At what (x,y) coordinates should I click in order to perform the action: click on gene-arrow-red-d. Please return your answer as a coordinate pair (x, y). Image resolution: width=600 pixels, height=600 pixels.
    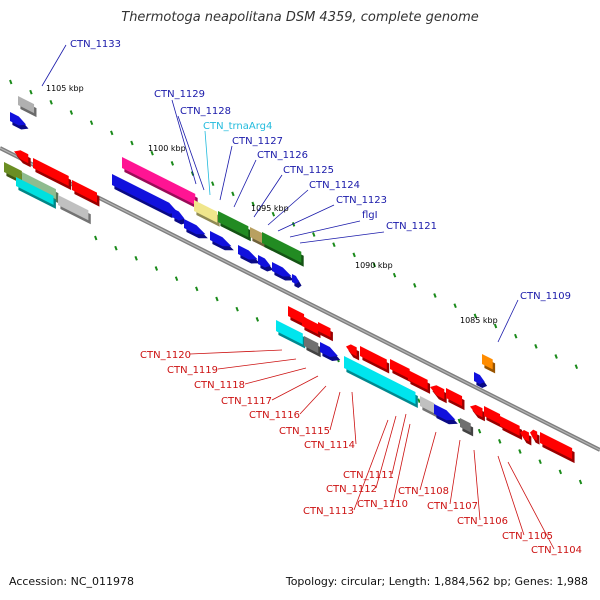
    Looking at the image, I should click on (351, 350).